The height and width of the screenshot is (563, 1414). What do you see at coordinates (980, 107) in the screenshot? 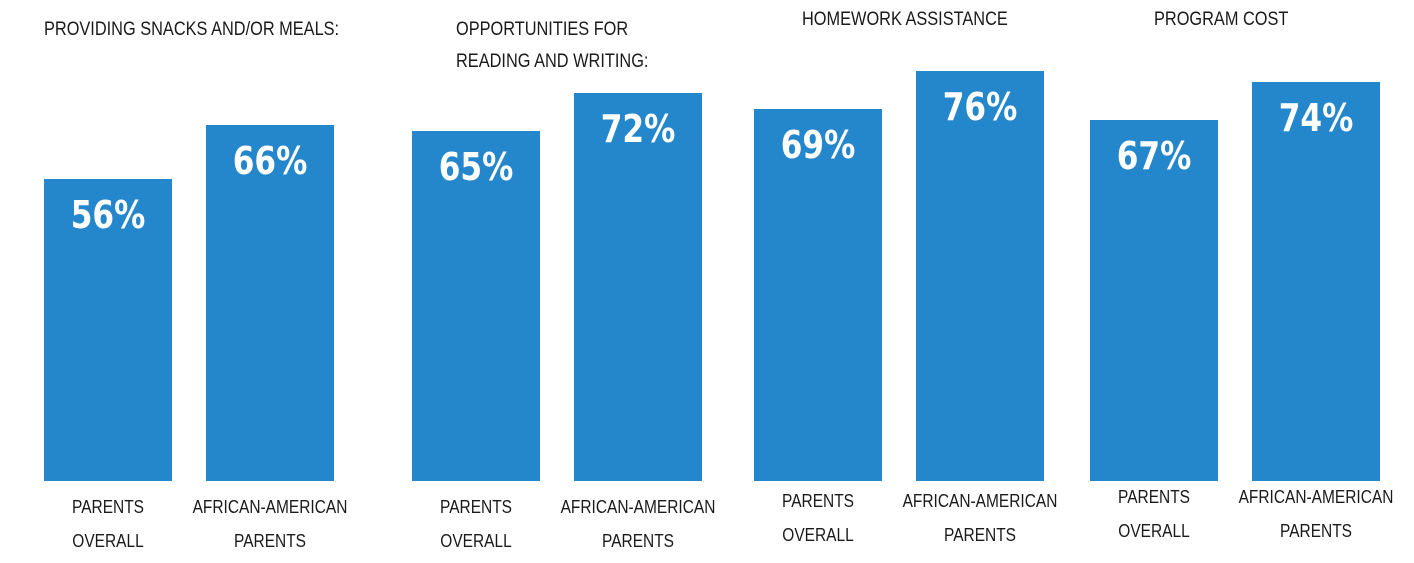
I see `bar-value-label: 76%` at bounding box center [980, 107].